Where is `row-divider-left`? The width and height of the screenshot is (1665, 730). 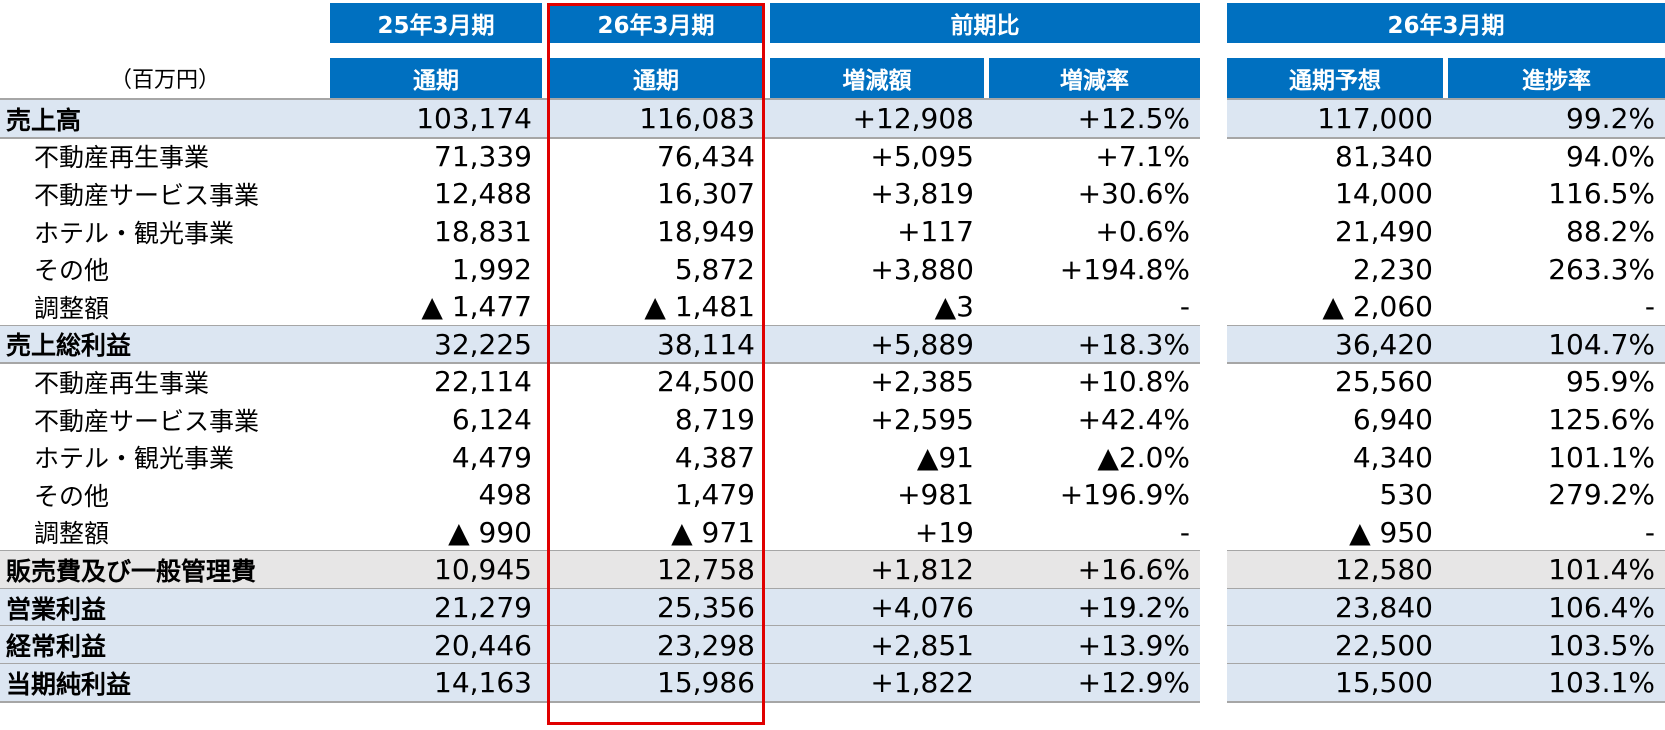
row-divider-left is located at coordinates (600, 363).